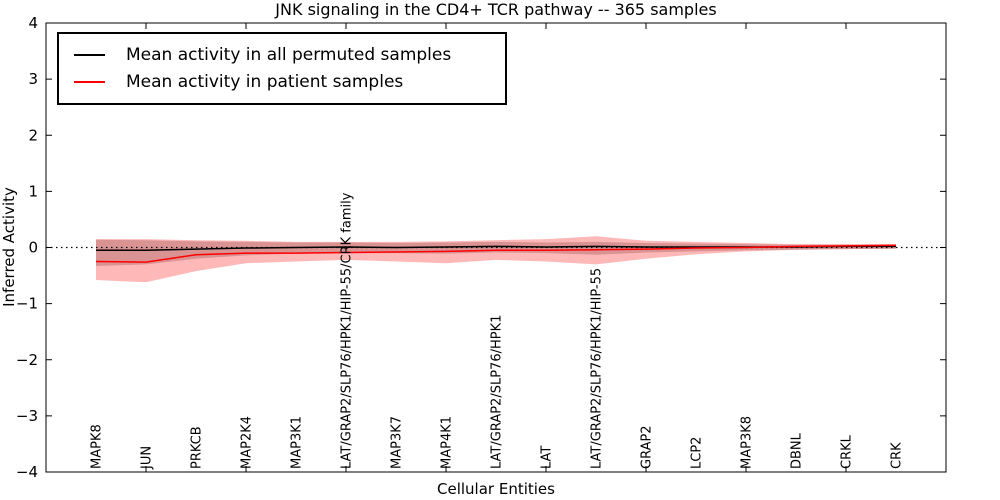 Image resolution: width=1000 pixels, height=500 pixels. What do you see at coordinates (347, 330) in the screenshot?
I see `x-entity-label: LAT/GRAP2/SLP76/HPK1/HIP-55/CRK family` at bounding box center [347, 330].